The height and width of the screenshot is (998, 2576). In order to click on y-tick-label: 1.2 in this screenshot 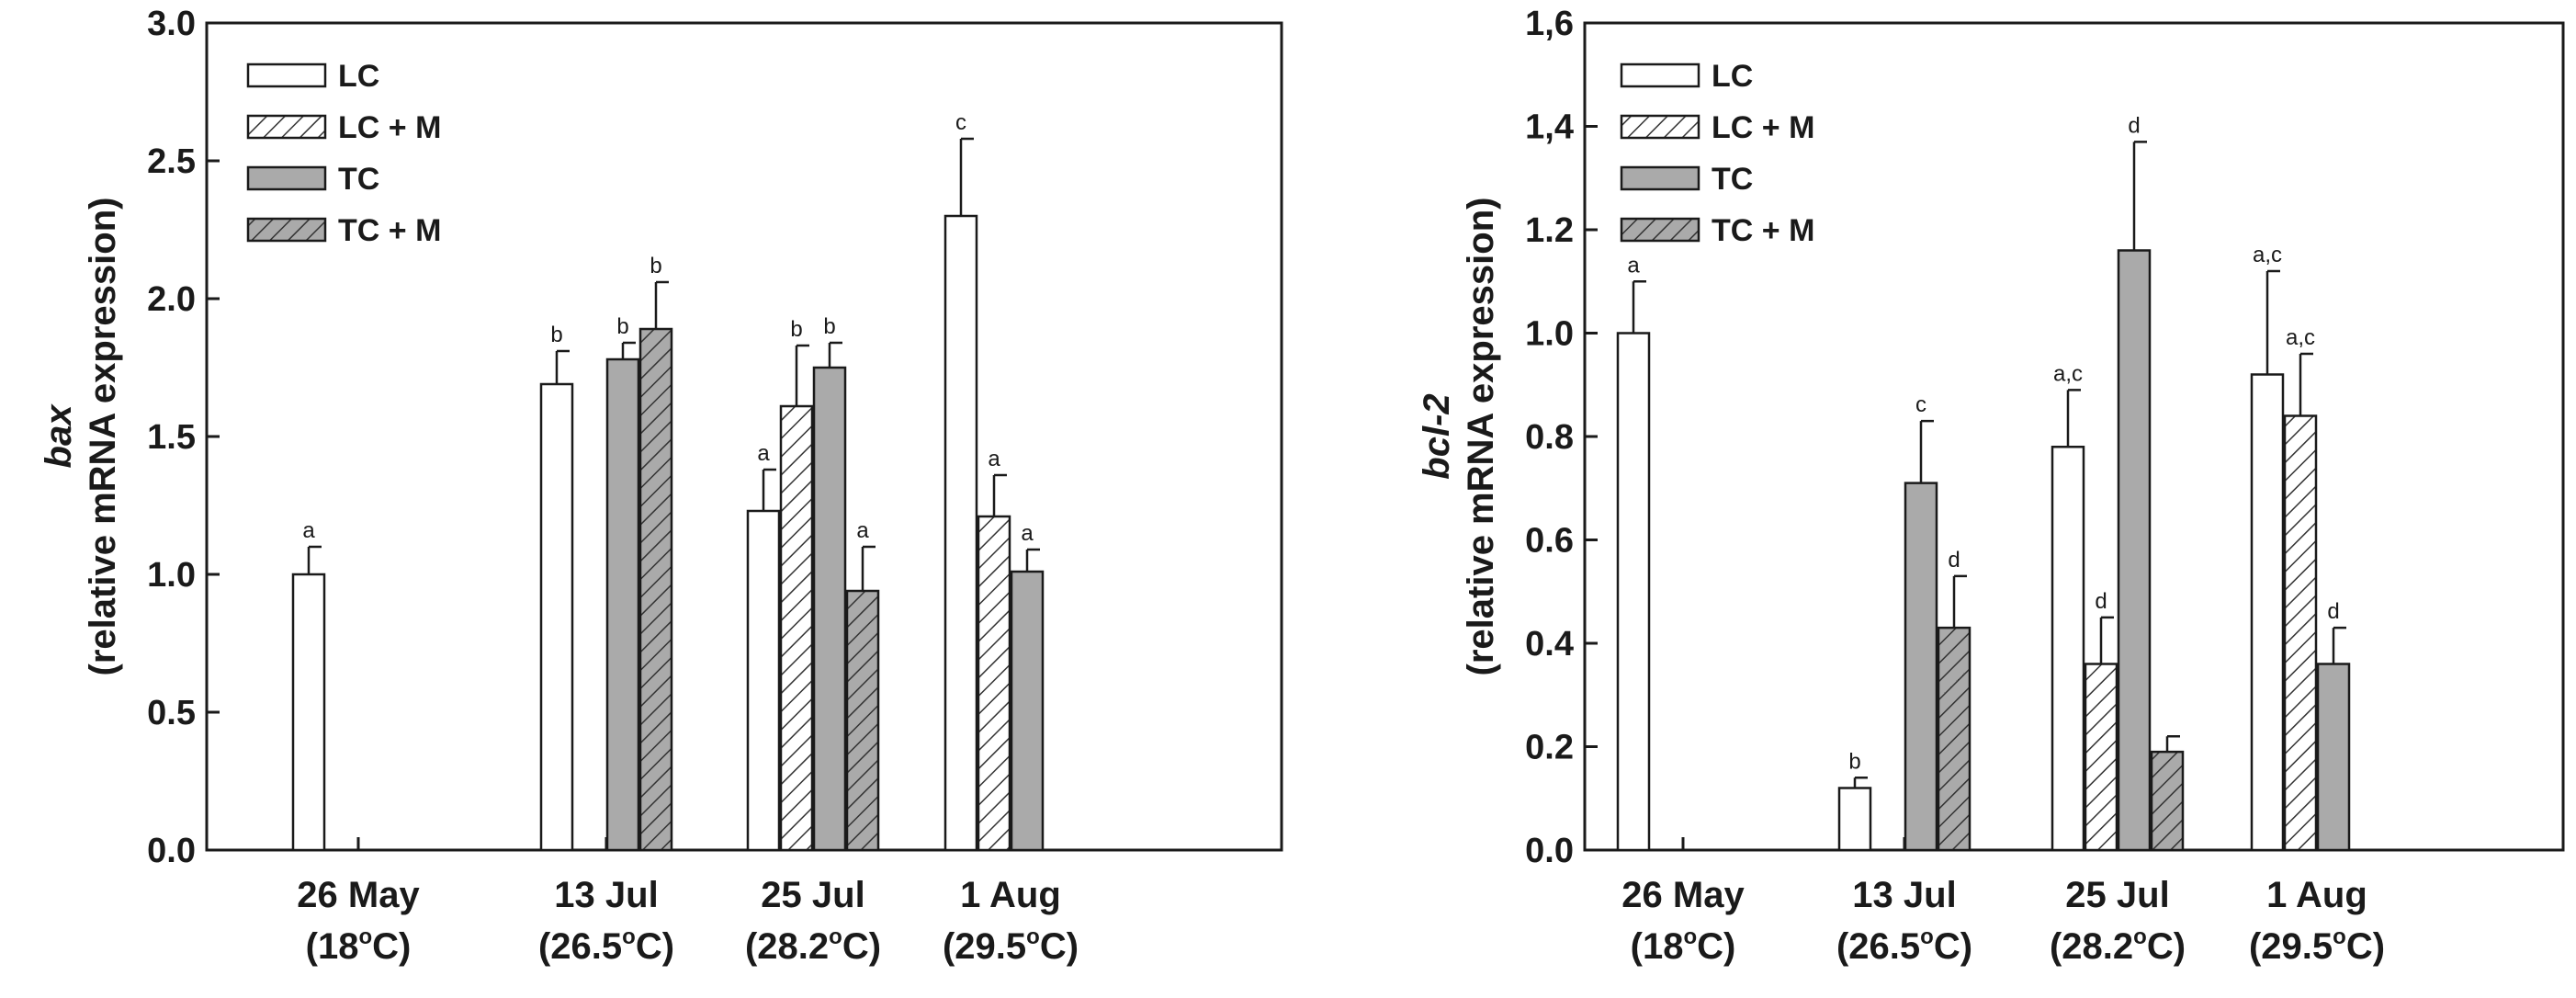, I will do `click(1549, 231)`.